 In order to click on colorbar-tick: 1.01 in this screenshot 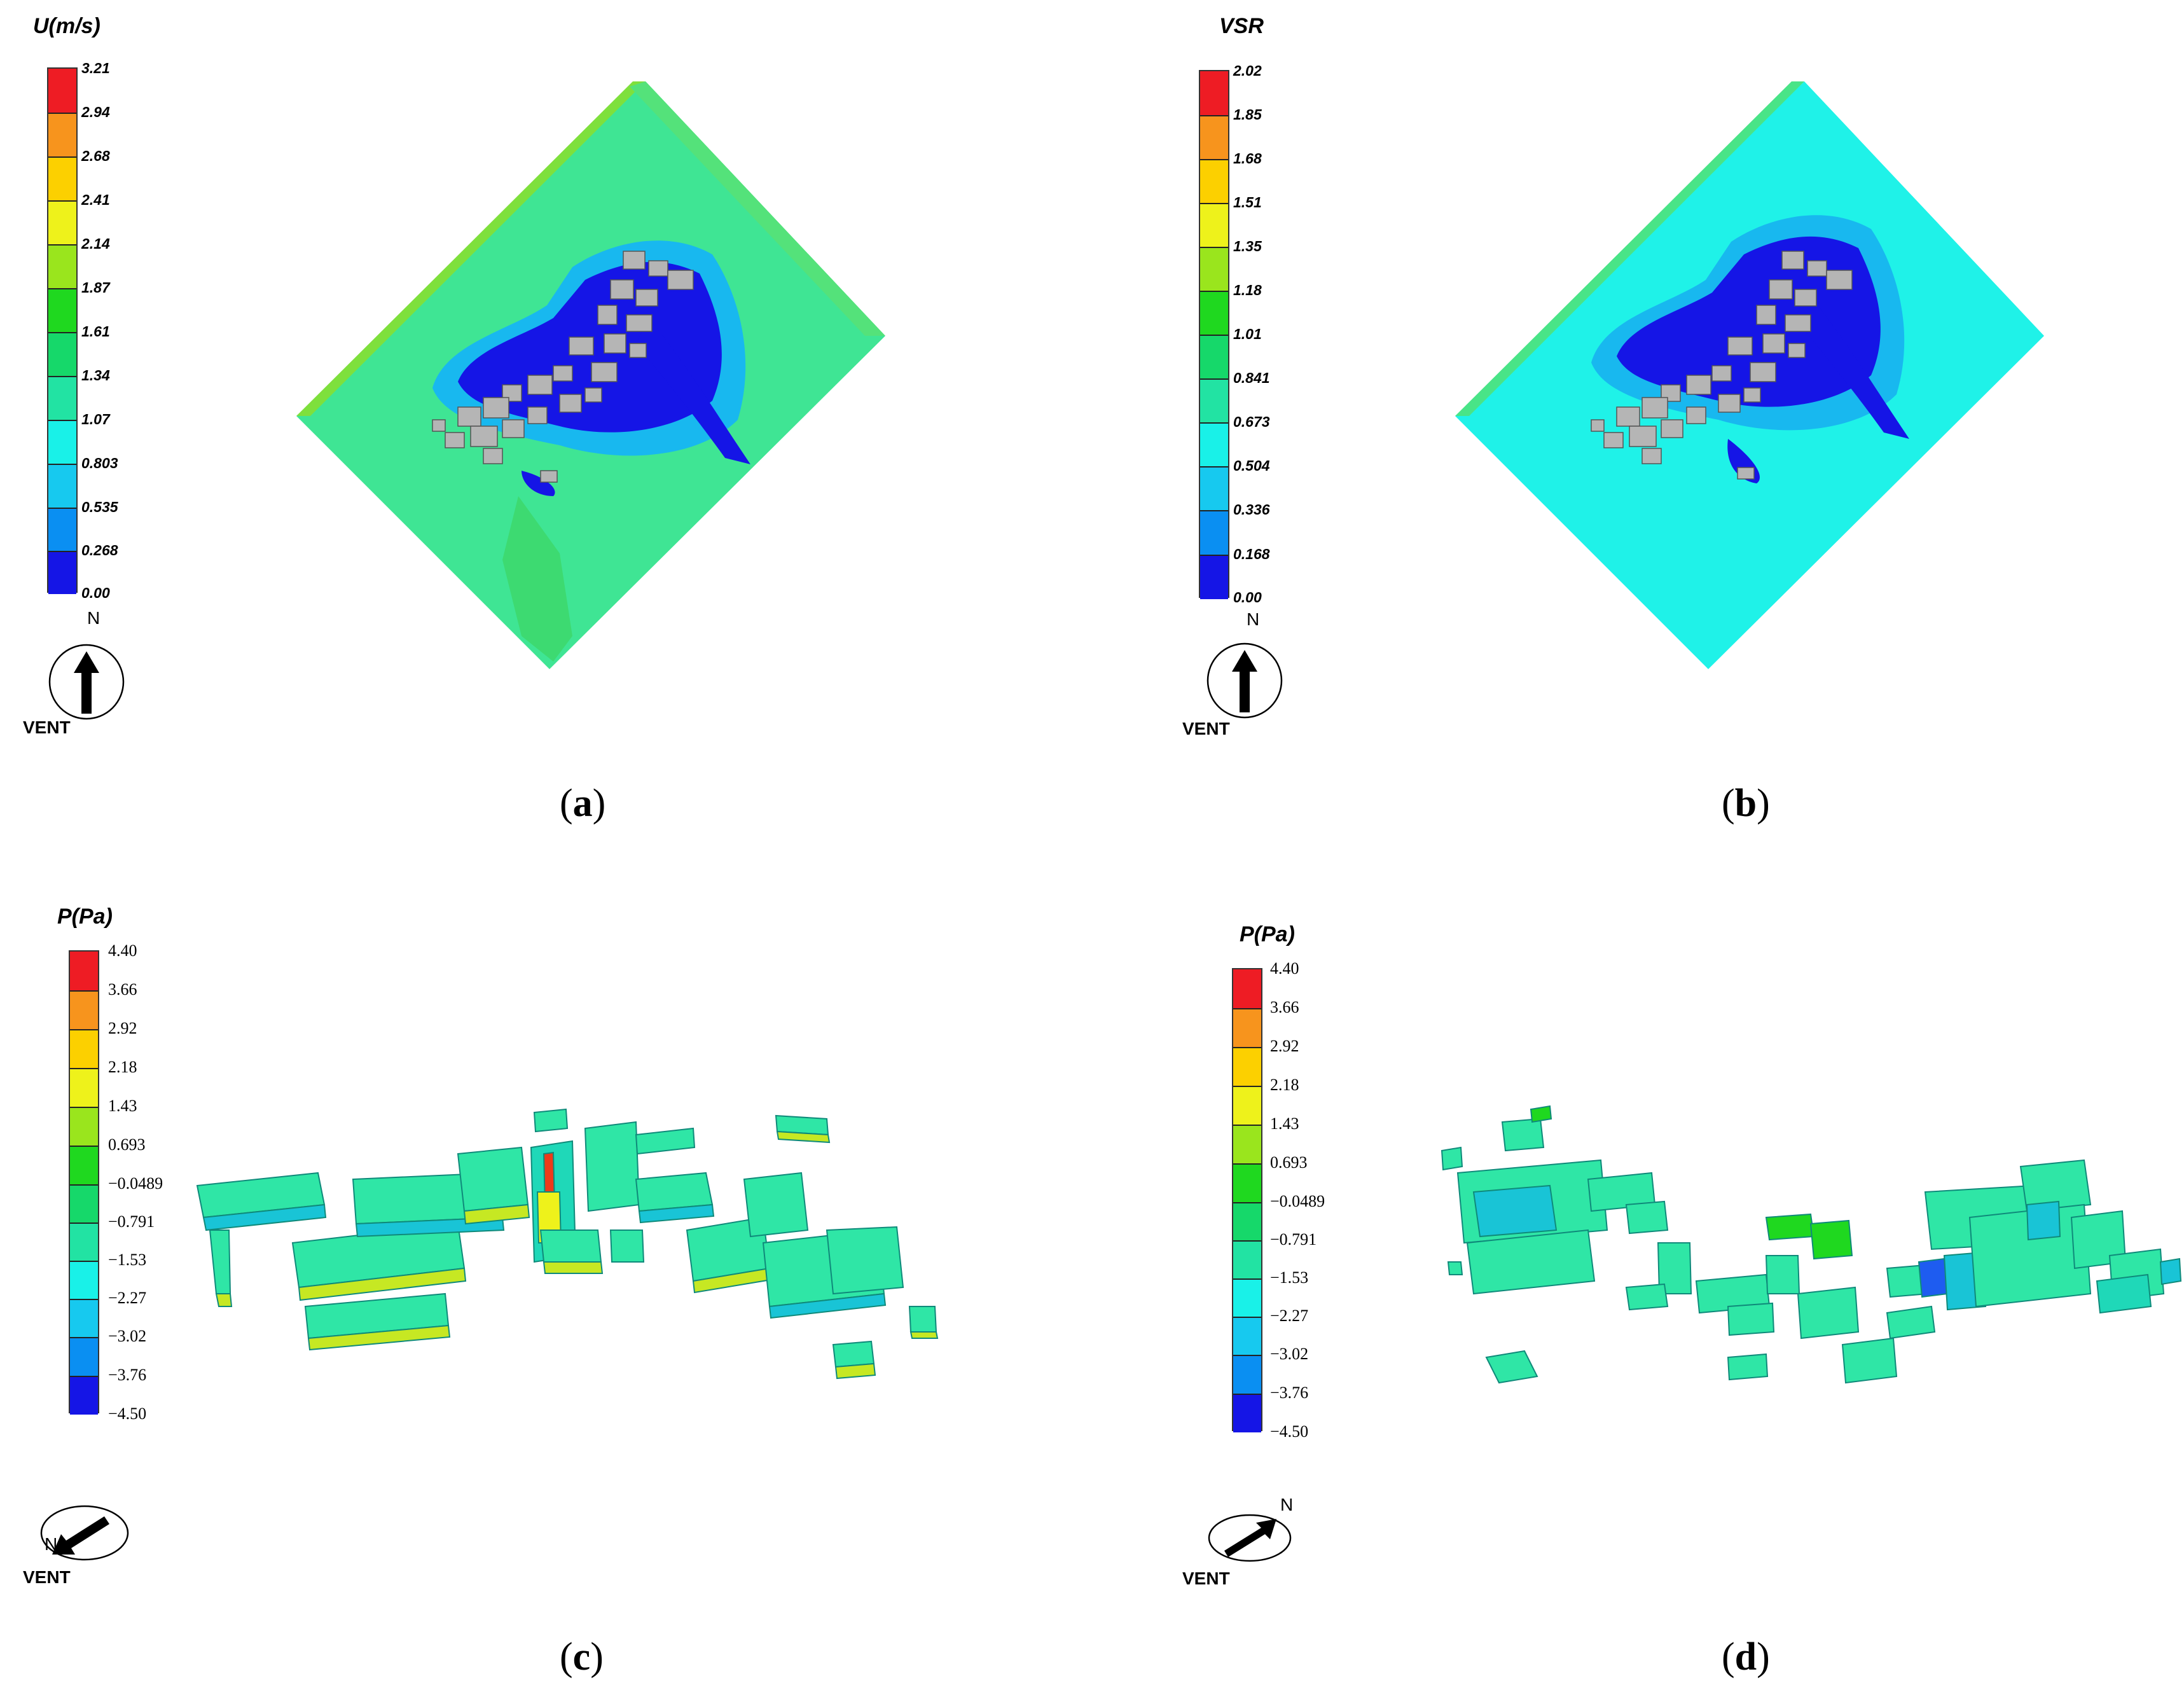, I will do `click(1247, 334)`.